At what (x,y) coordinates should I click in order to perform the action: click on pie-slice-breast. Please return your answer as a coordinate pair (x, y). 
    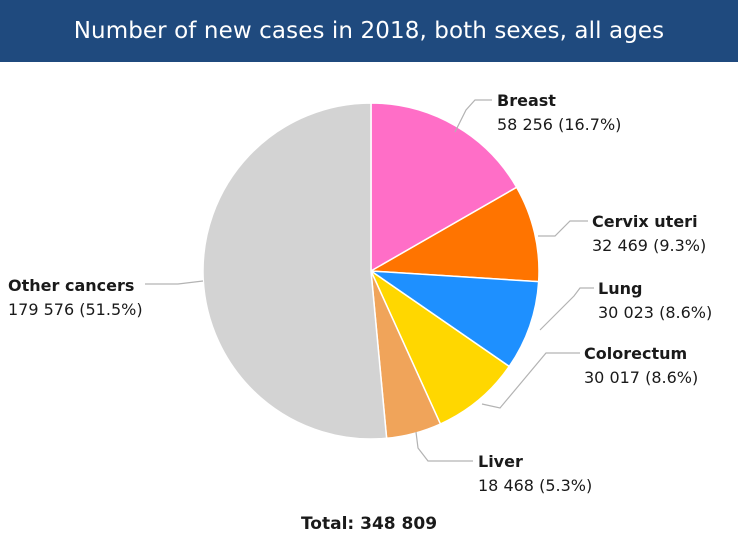
    Looking at the image, I should click on (444, 187).